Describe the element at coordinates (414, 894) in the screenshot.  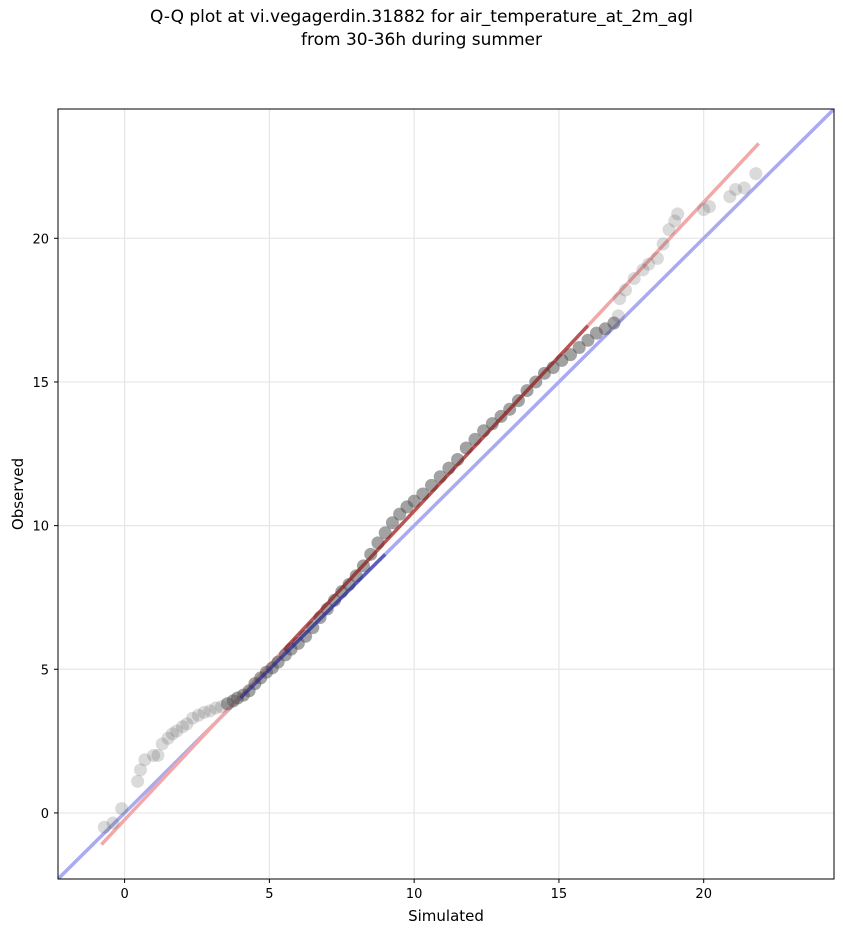
I see `x-tick-label: 10` at that location.